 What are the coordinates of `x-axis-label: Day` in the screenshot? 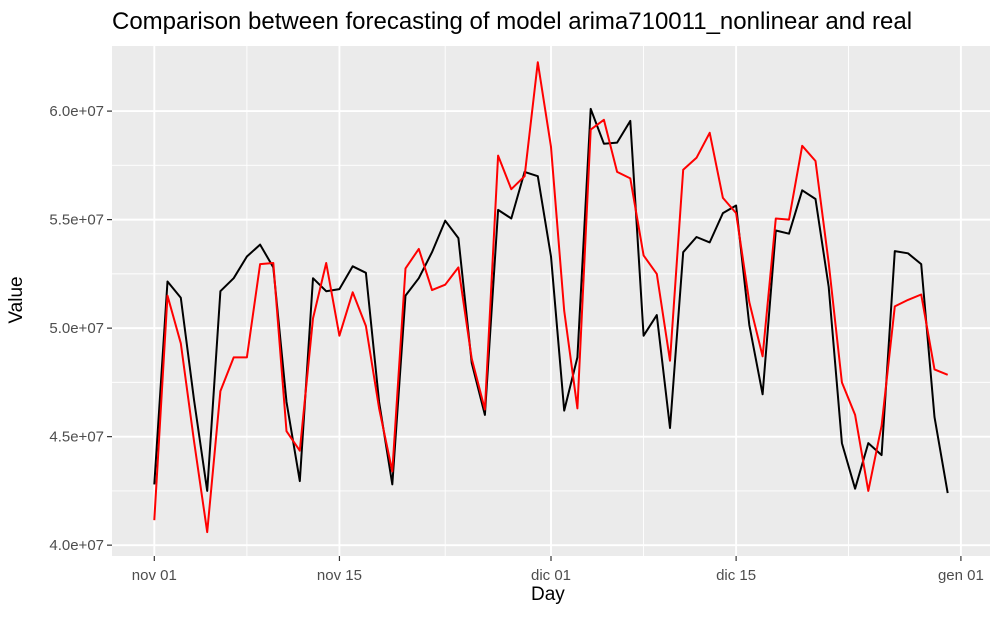 It's located at (548, 594).